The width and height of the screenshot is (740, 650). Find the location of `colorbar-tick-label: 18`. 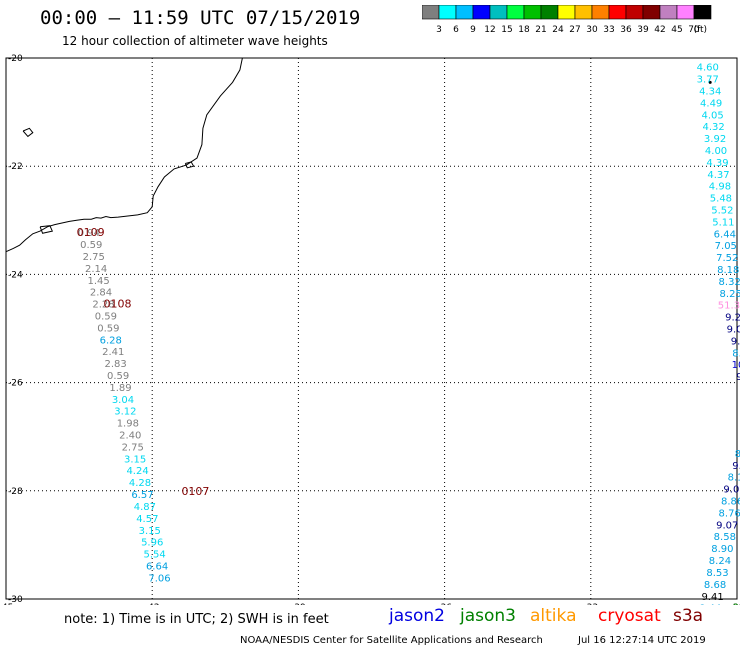

colorbar-tick-label: 18 is located at coordinates (524, 30).